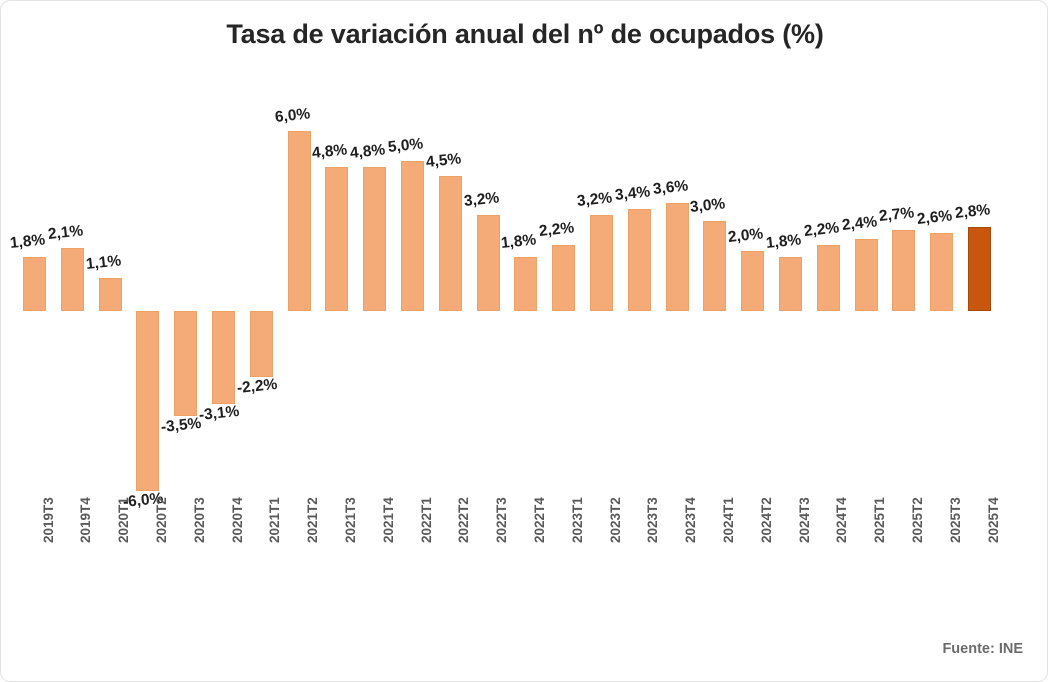  Describe the element at coordinates (375, 239) in the screenshot. I see `bar-2021T4` at that location.